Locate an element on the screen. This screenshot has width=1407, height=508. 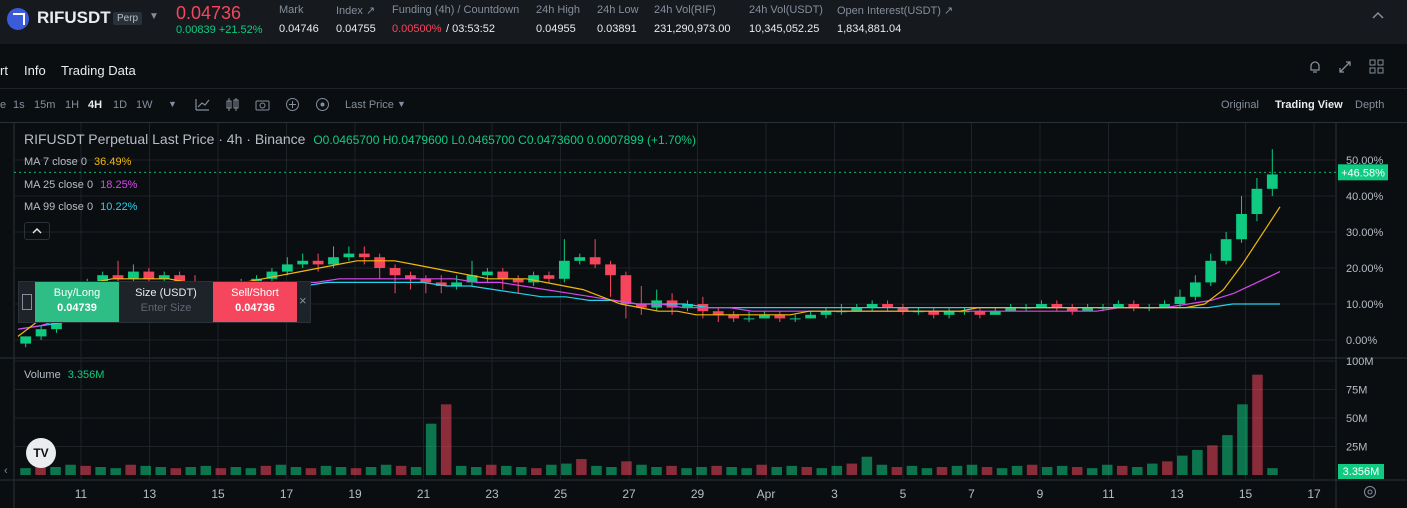
size-input-box: Size (USDT) Enter Size is located at coordinates (166, 302).